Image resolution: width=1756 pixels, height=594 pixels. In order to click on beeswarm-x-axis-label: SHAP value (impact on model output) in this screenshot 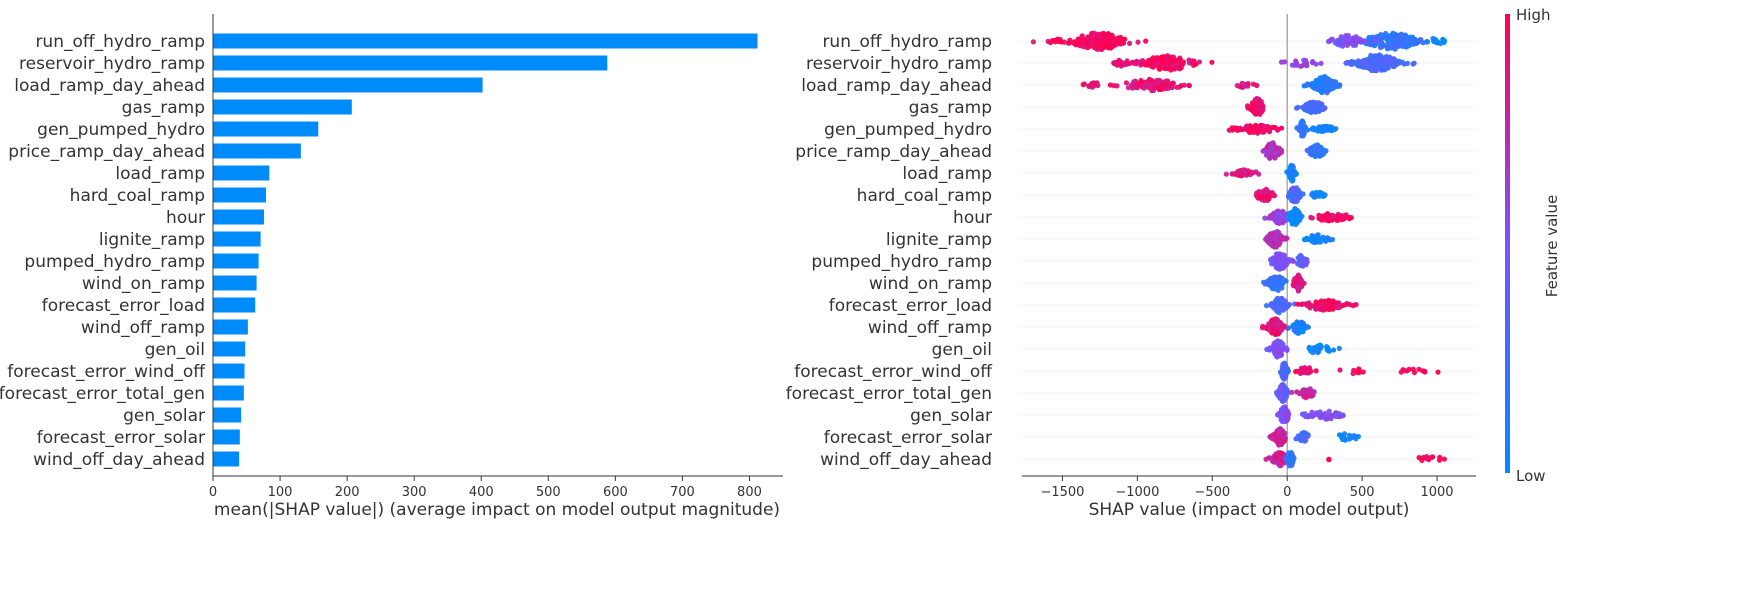, I will do `click(1249, 510)`.